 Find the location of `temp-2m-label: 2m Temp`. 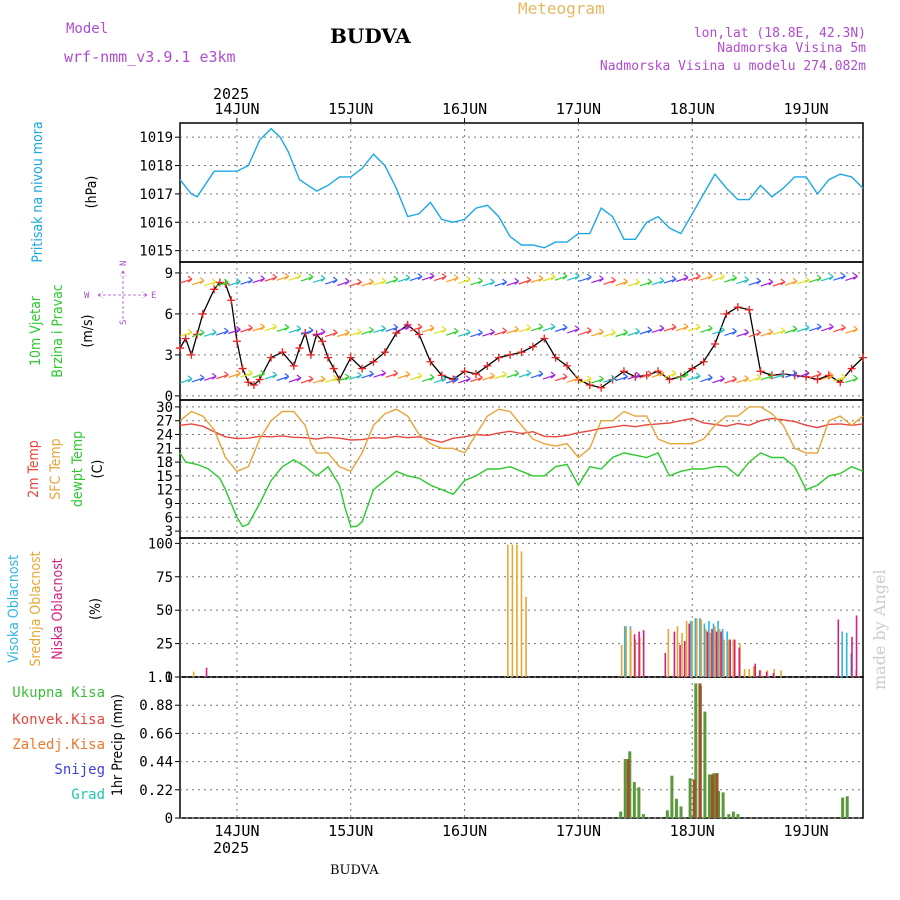

temp-2m-label: 2m Temp is located at coordinates (34, 469).